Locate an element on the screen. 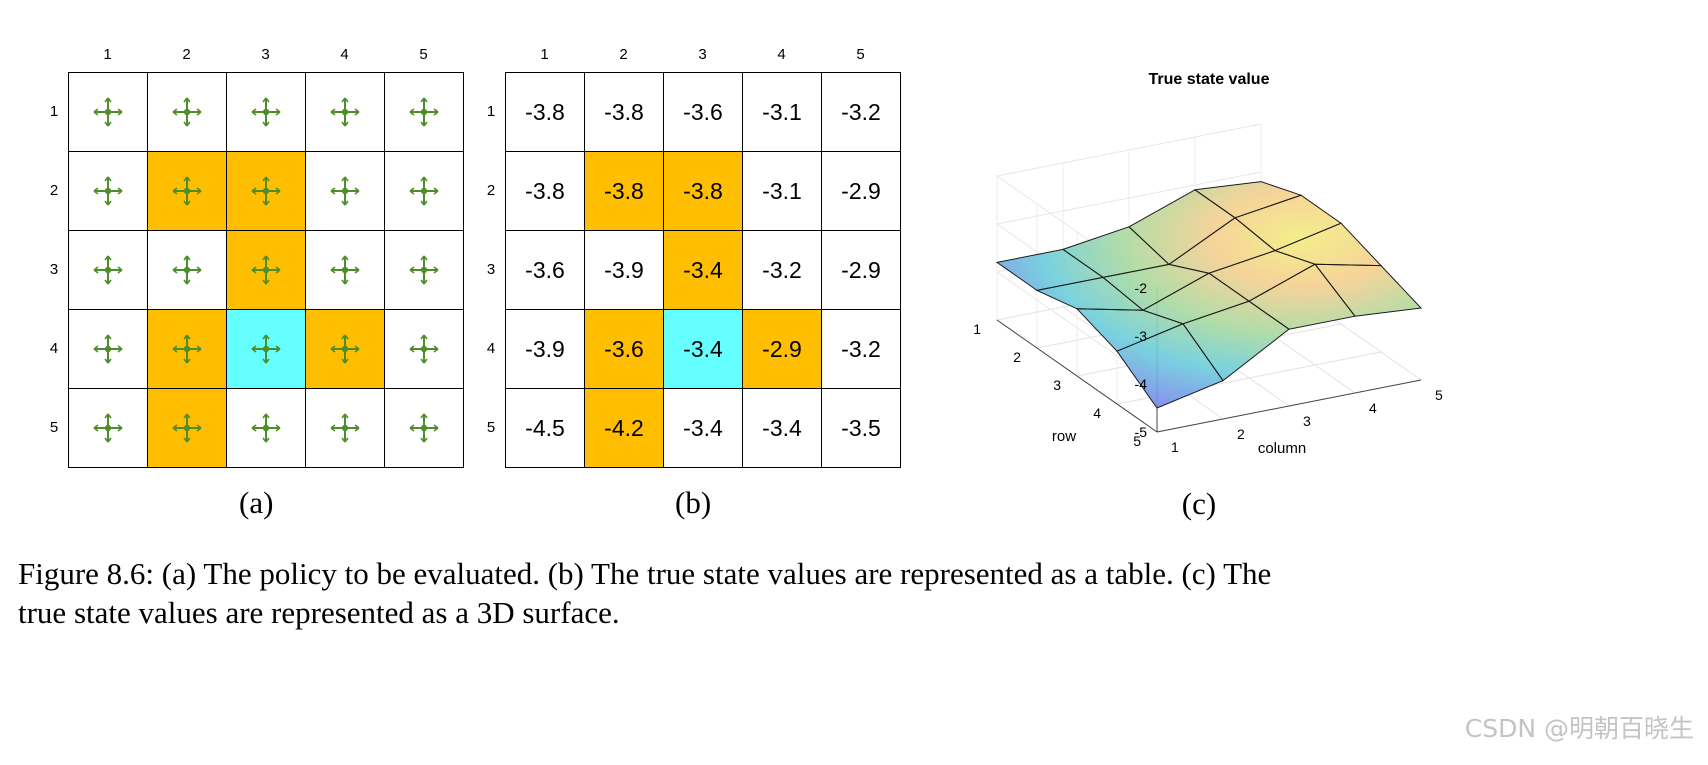 This screenshot has height=765, width=1708. policy-row-label: 3 is located at coordinates (54, 269).